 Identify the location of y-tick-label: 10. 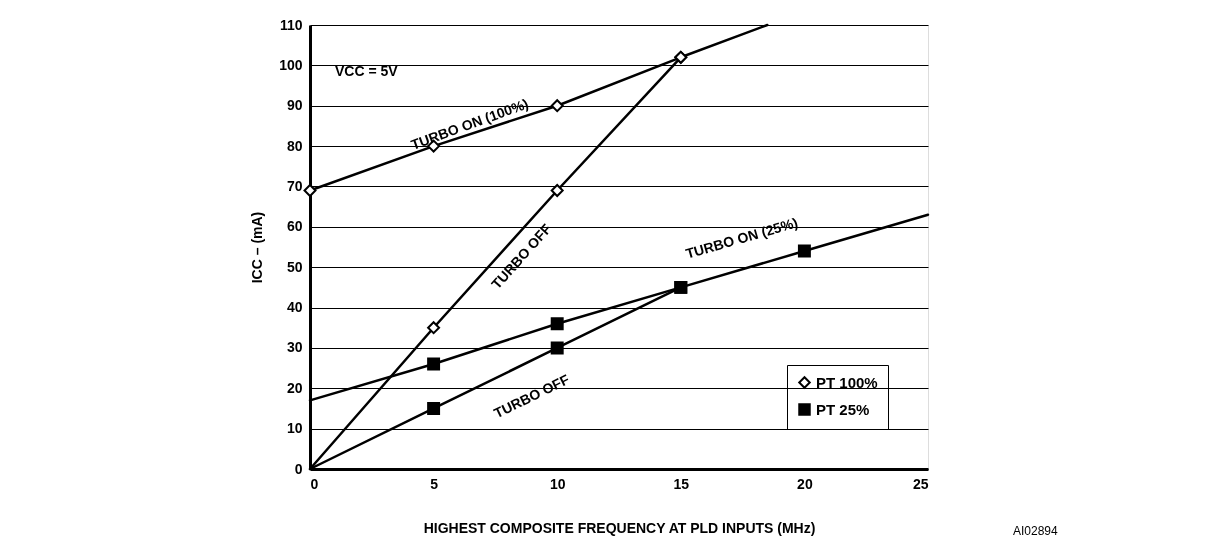
(294, 428).